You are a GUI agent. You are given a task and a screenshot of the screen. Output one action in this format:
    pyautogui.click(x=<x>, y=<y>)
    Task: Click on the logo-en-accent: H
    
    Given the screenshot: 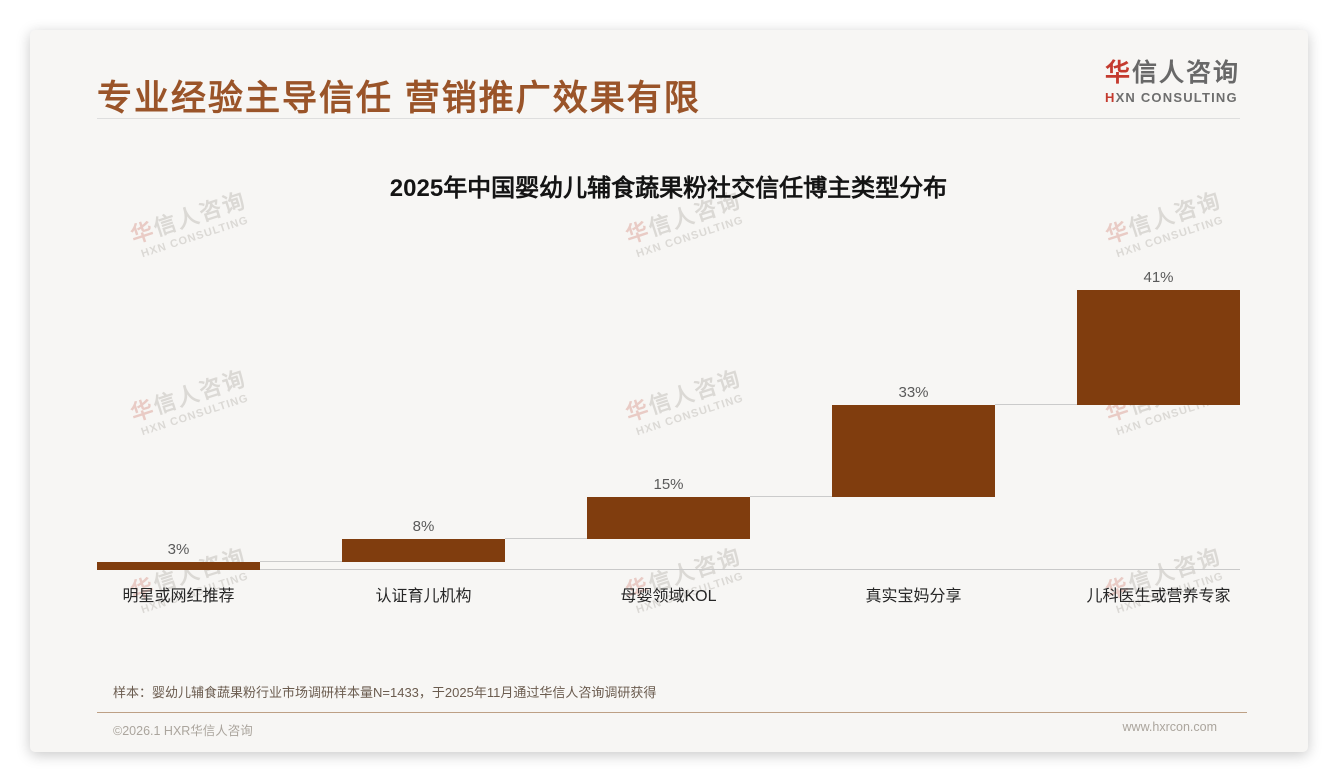 What is the action you would take?
    pyautogui.click(x=1110, y=97)
    